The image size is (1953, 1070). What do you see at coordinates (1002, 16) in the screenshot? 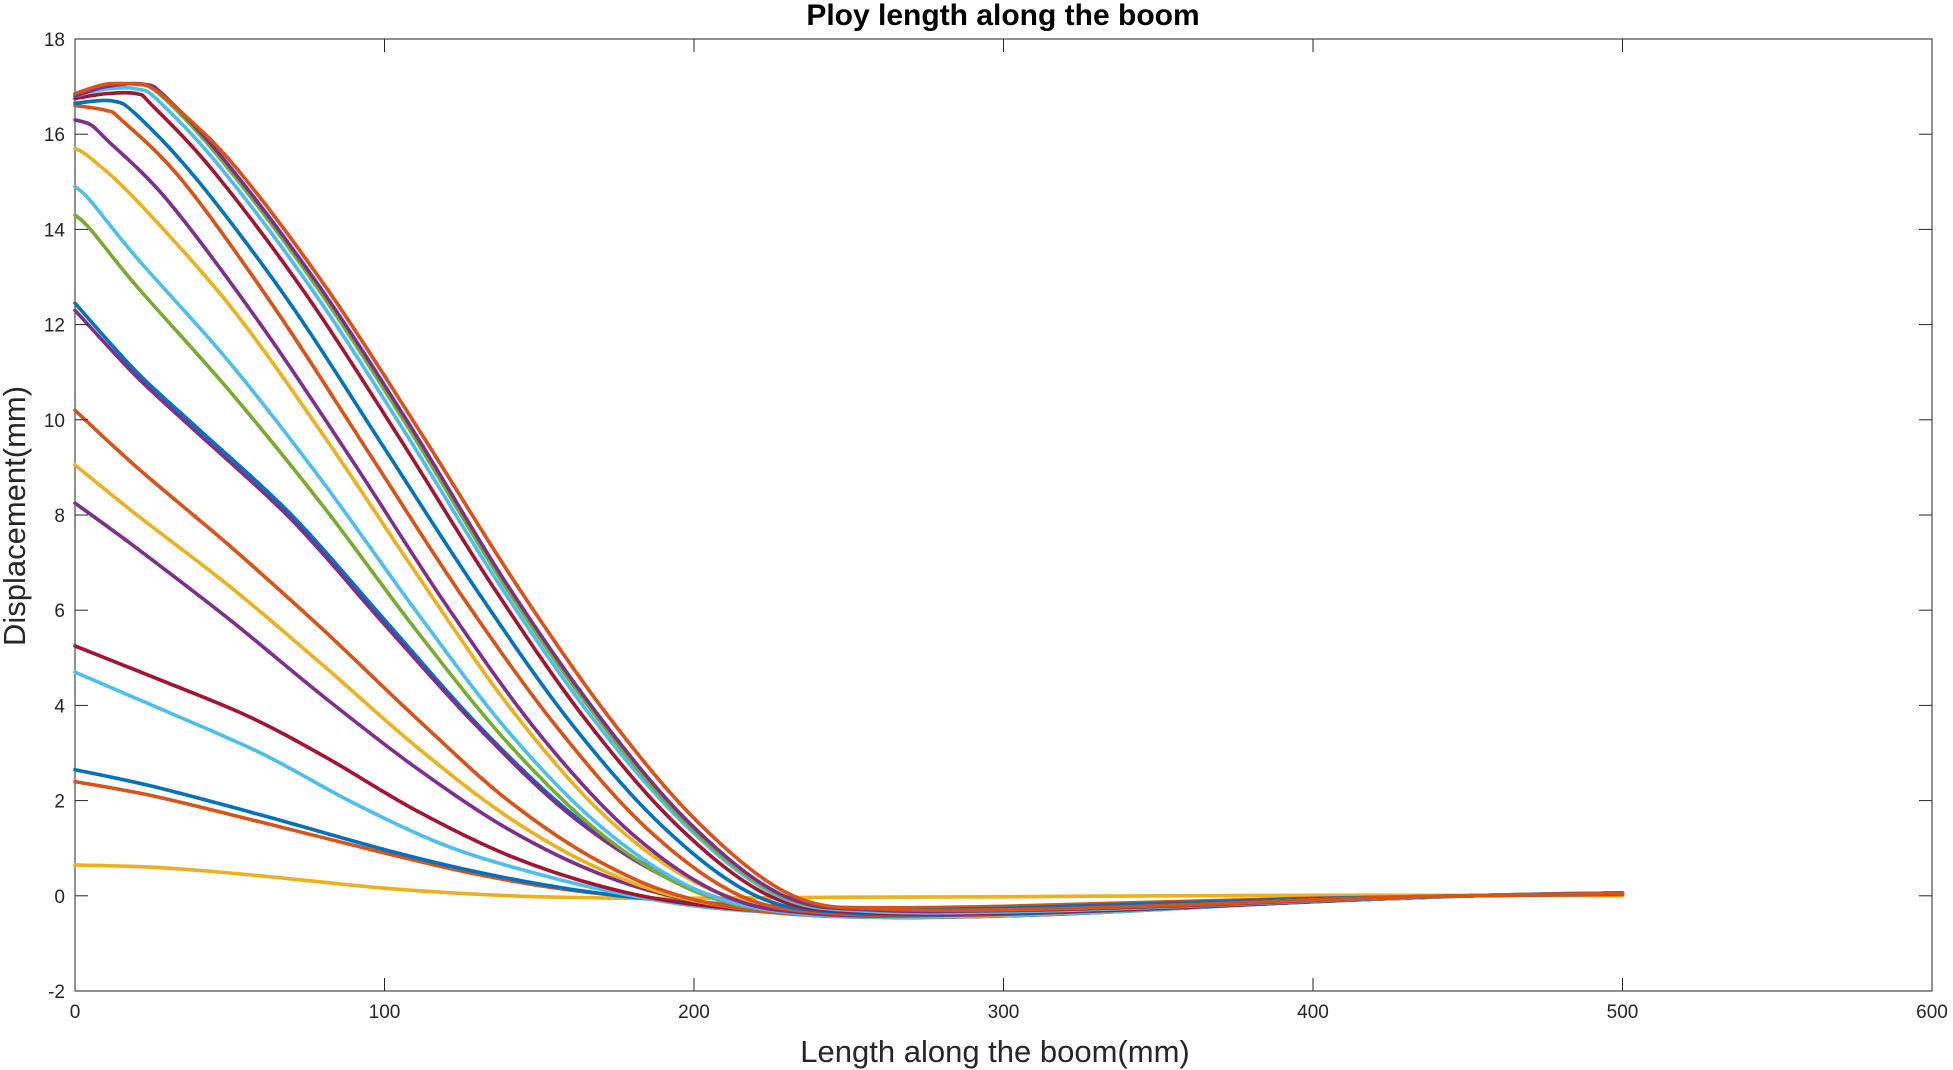
I see `chart-title: Ploy length along the boom` at bounding box center [1002, 16].